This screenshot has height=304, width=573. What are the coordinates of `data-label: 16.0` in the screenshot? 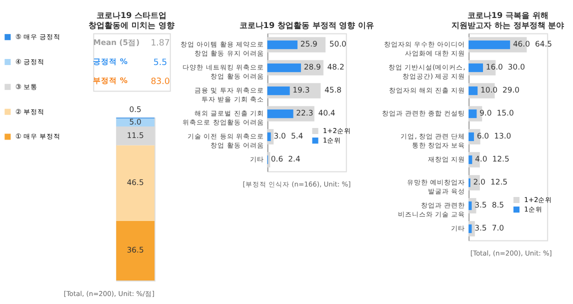 It's located at (495, 67).